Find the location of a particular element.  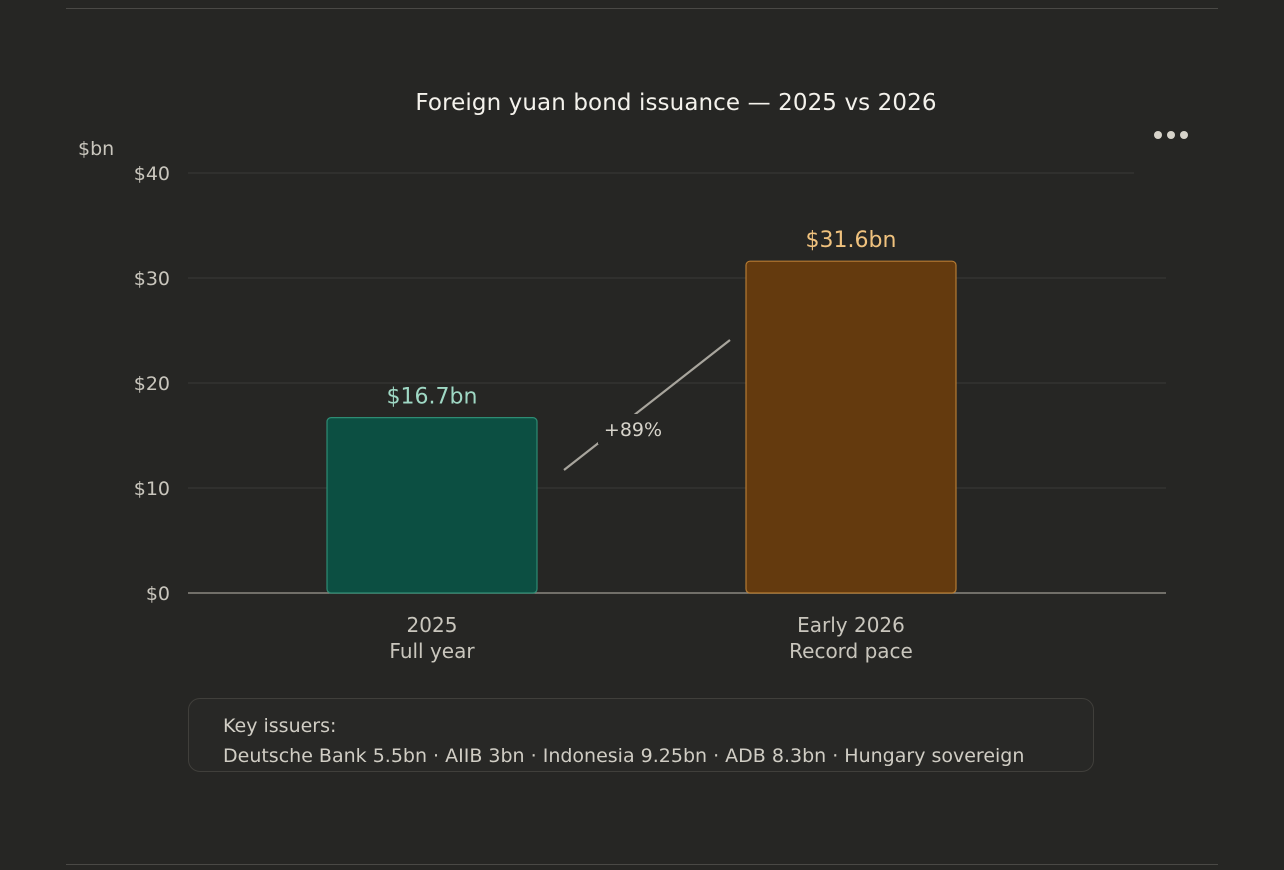

growth-connector-line is located at coordinates (647, 405).